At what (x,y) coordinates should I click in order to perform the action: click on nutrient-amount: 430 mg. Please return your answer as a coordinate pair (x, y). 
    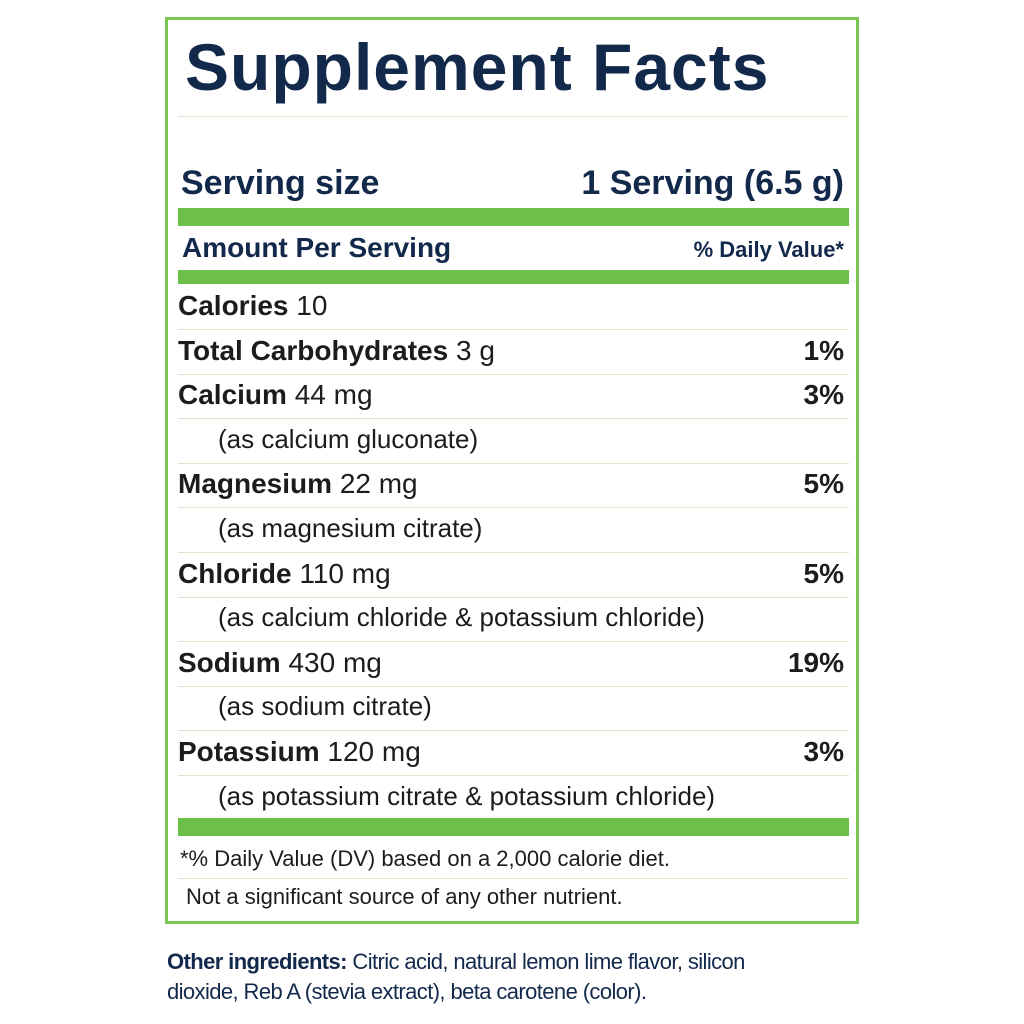
    Looking at the image, I should click on (335, 662).